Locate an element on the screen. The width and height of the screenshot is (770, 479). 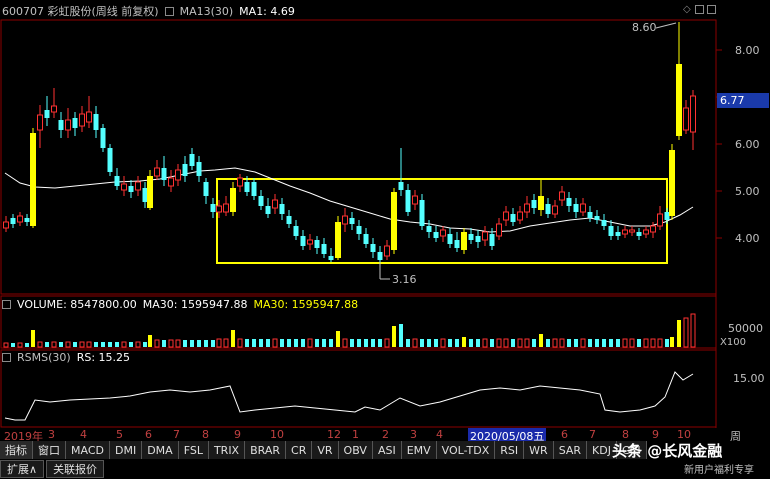
date-month: 1 is located at coordinates (355, 434).